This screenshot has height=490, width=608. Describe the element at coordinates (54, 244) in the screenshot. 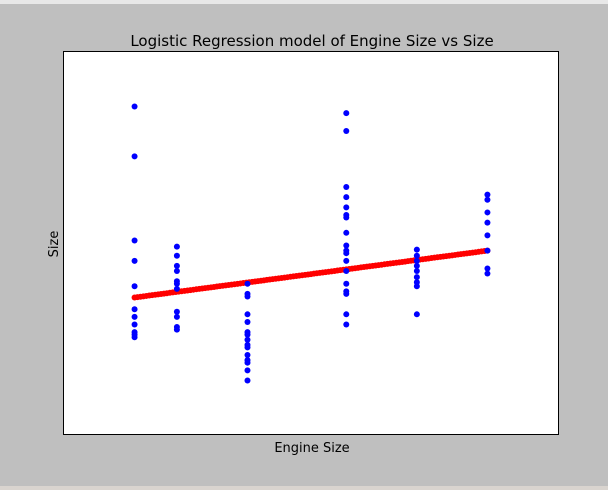

I see `y-axis-label: Size` at that location.